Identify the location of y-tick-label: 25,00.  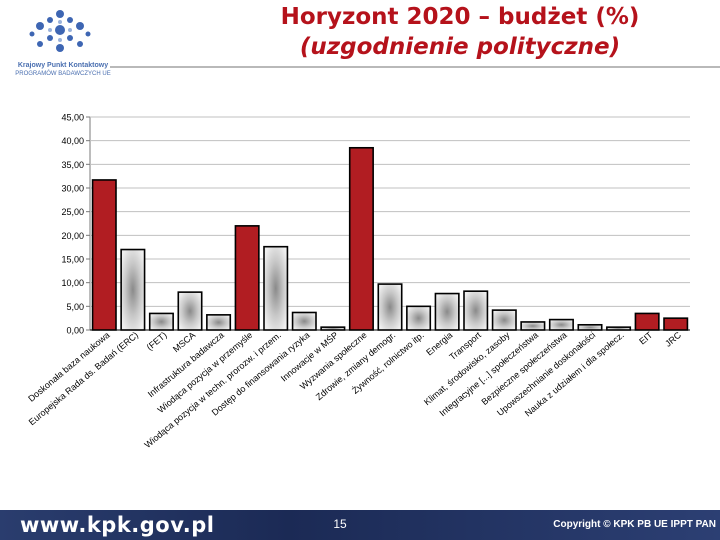
(72, 212).